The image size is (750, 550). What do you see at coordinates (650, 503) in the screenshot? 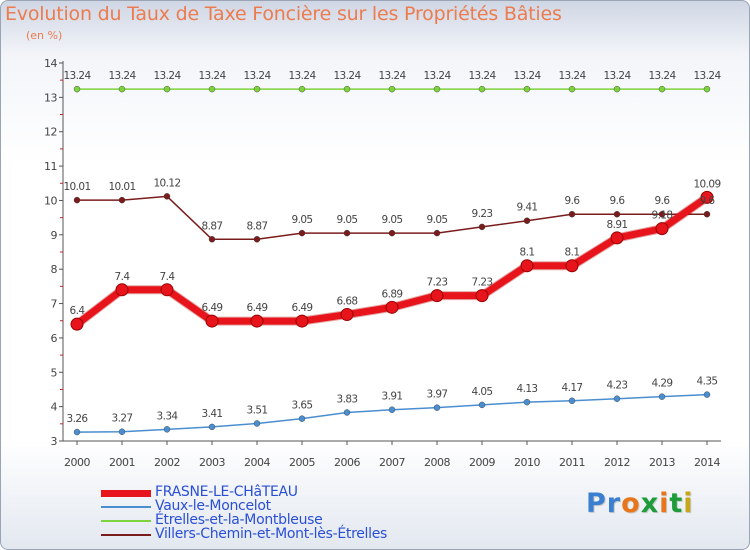
I see `logo-letter: x` at bounding box center [650, 503].